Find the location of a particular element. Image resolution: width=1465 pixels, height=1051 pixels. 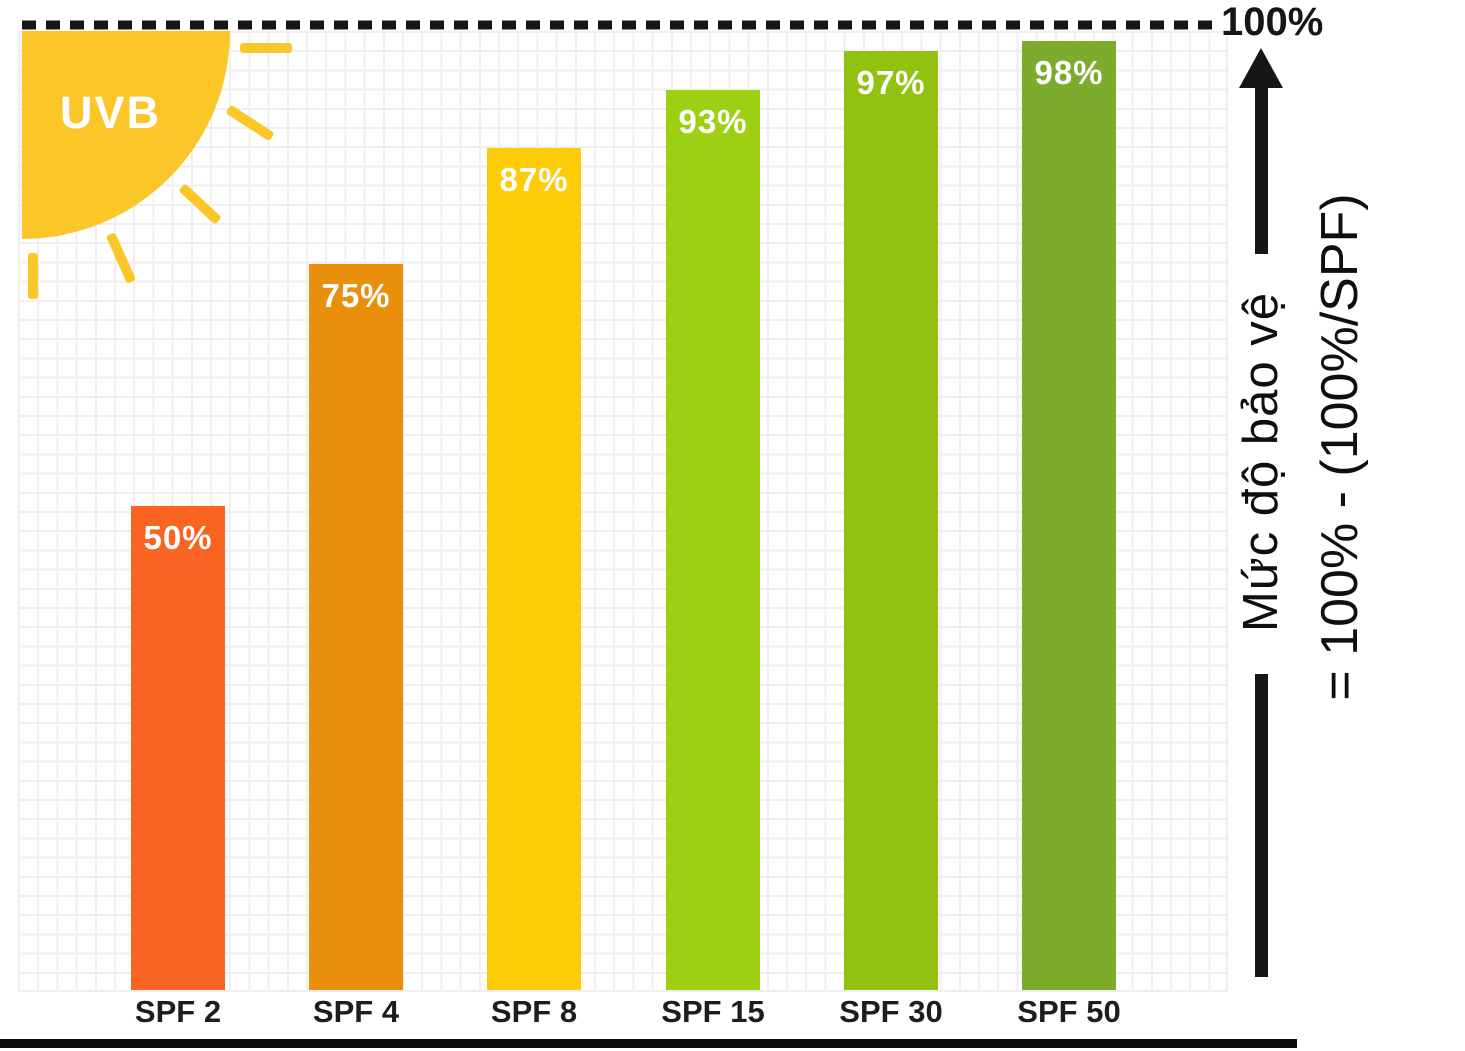

y-axis-formula: = 100% - (100%/SPF) is located at coordinates (1340, 447).